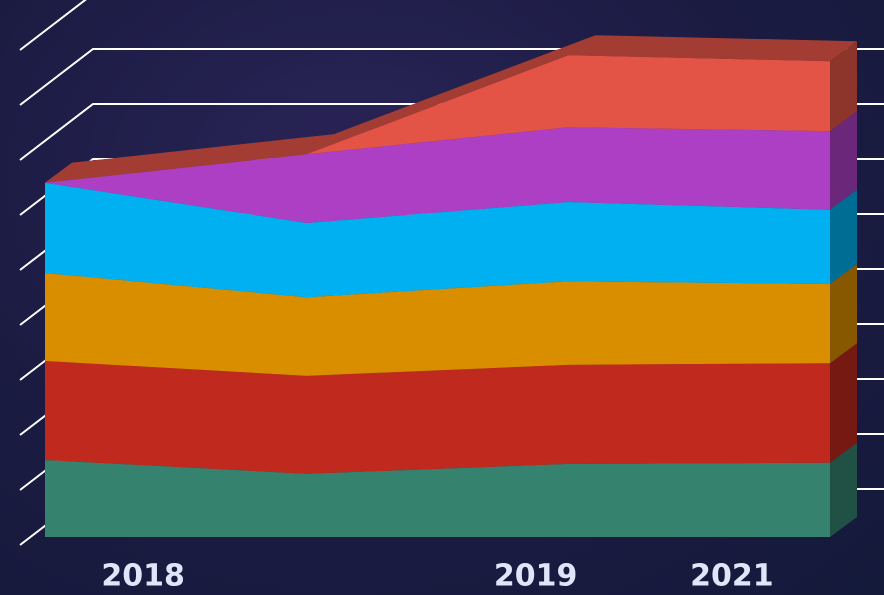 This screenshot has width=884, height=595. What do you see at coordinates (143, 576) in the screenshot?
I see `x-tick-label: 2018` at bounding box center [143, 576].